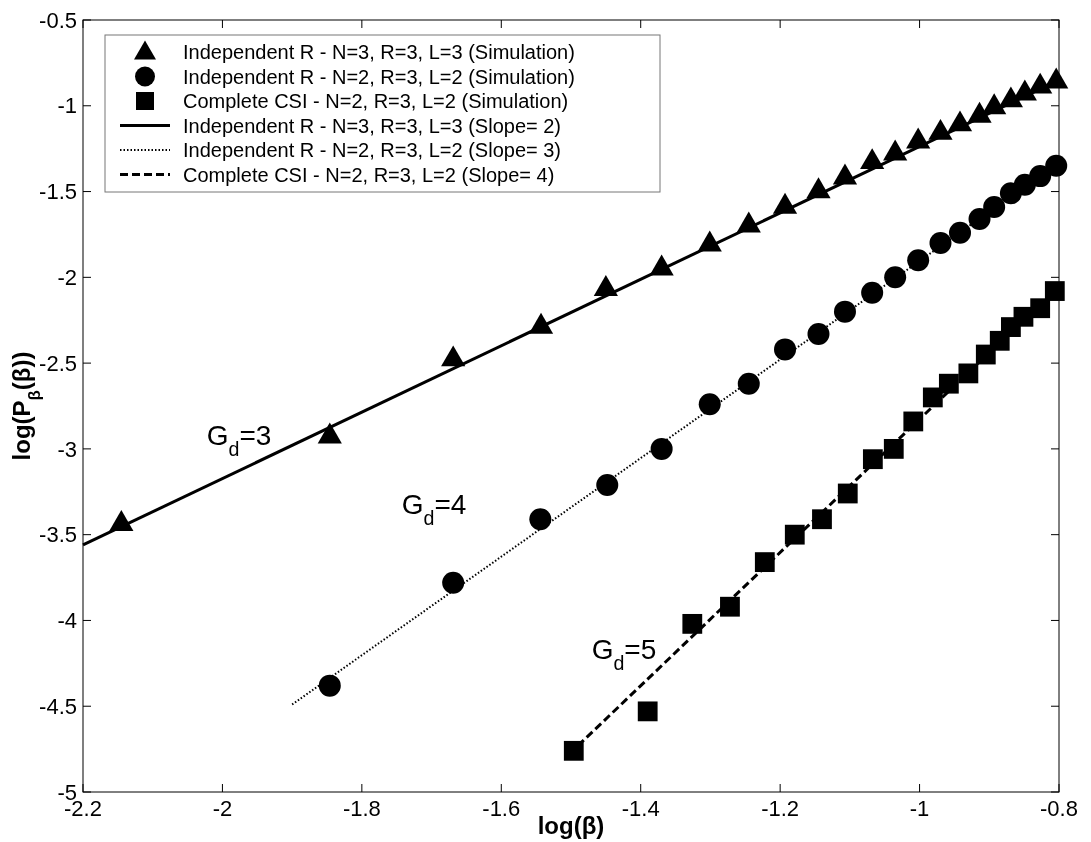  What do you see at coordinates (369, 174) in the screenshot?
I see `legend-label: Complete CSI - N=2, R=3, L=2 (Slope= 4)` at bounding box center [369, 174].